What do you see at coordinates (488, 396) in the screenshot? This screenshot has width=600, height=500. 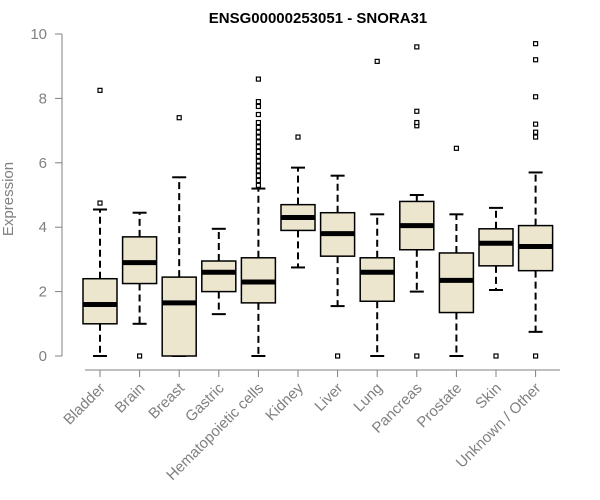 I see `x-tick-label: Skin` at bounding box center [488, 396].